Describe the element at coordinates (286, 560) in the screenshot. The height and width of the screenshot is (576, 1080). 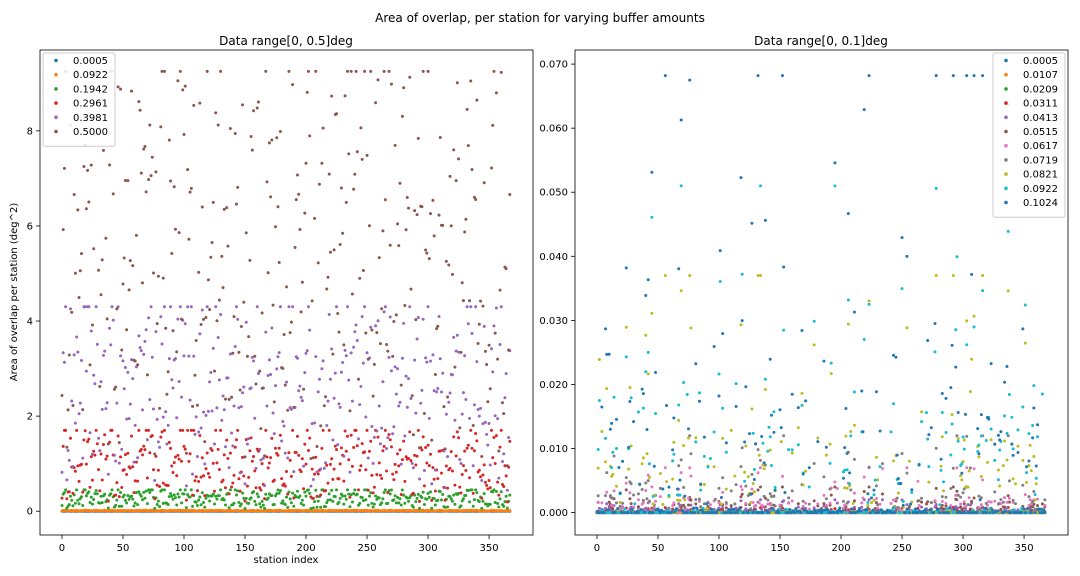
I see `left-x-axis-label: station index` at that location.